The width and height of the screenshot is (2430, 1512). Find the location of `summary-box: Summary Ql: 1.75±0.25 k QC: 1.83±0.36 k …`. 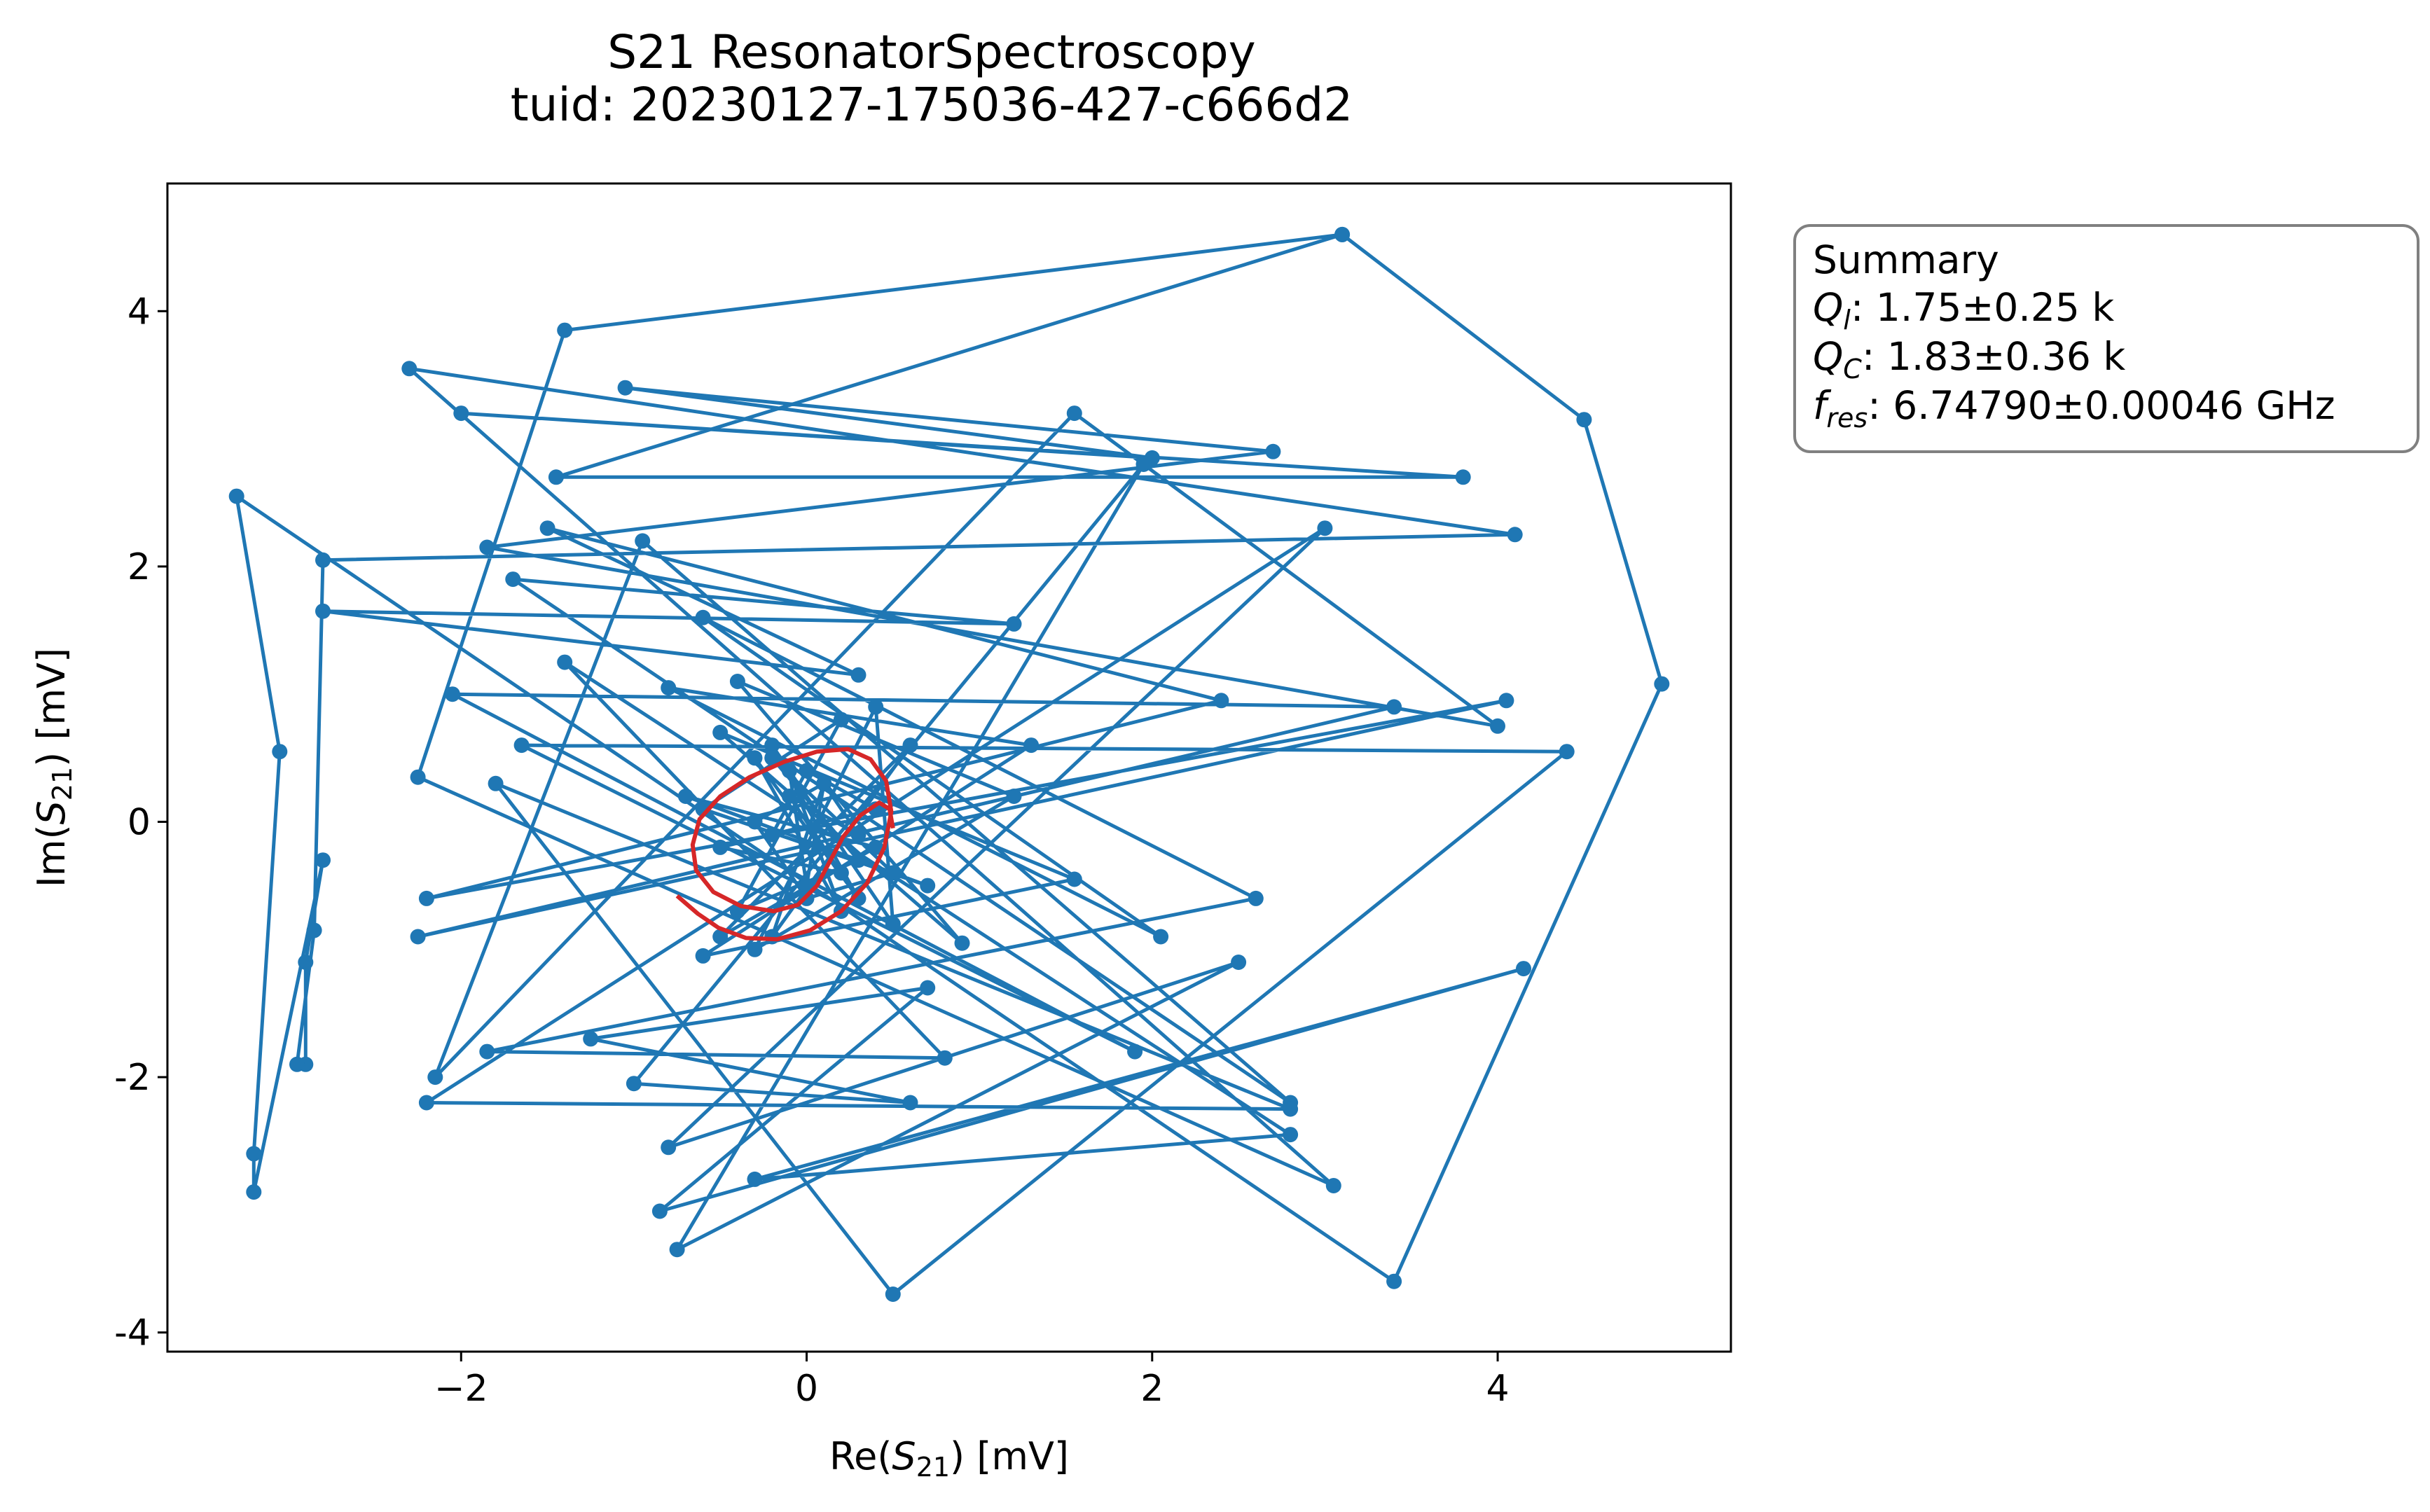

summary-box: Summary Ql: 1.75±0.25 k QC: 1.83±0.36 k … is located at coordinates (2106, 339).